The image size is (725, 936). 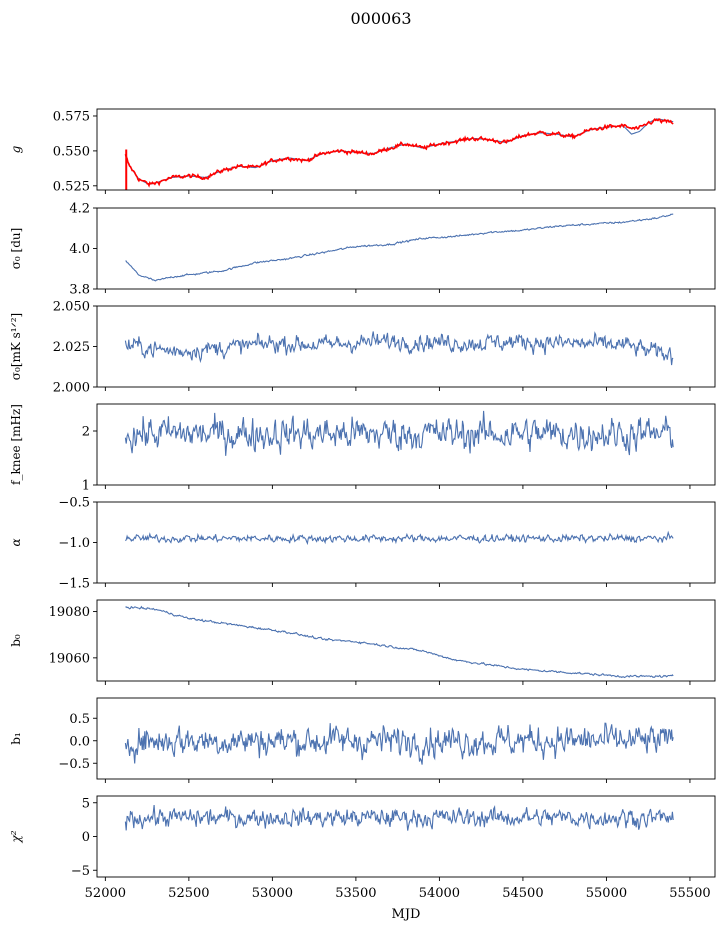 What do you see at coordinates (522, 893) in the screenshot?
I see `xtick-label: 54500` at bounding box center [522, 893].